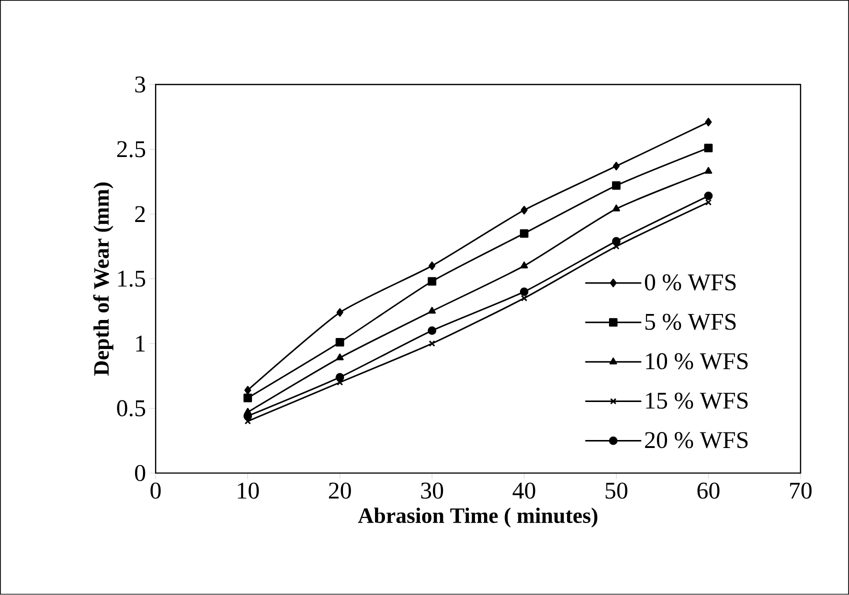 The image size is (849, 595). What do you see at coordinates (617, 490) in the screenshot?
I see `x-tick-label: 50` at bounding box center [617, 490].